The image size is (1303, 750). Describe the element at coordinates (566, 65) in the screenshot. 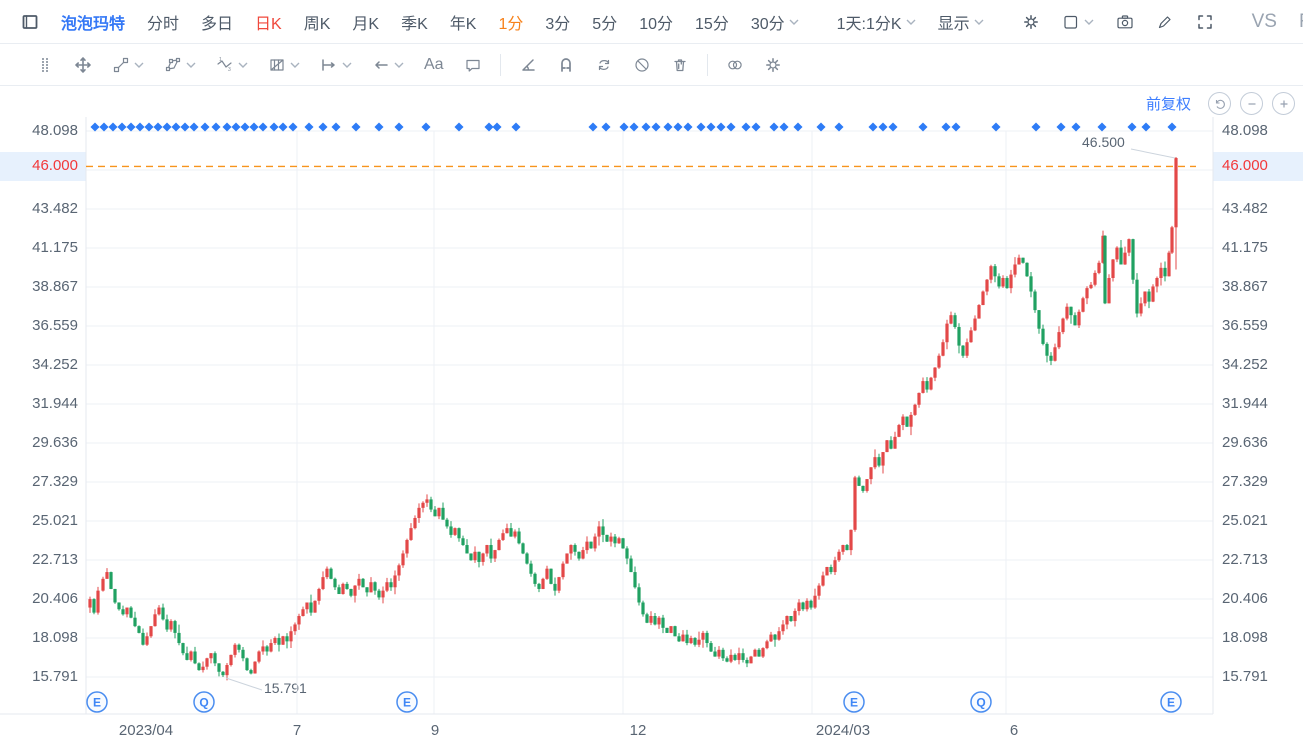

I see `magnet-tool` at that location.